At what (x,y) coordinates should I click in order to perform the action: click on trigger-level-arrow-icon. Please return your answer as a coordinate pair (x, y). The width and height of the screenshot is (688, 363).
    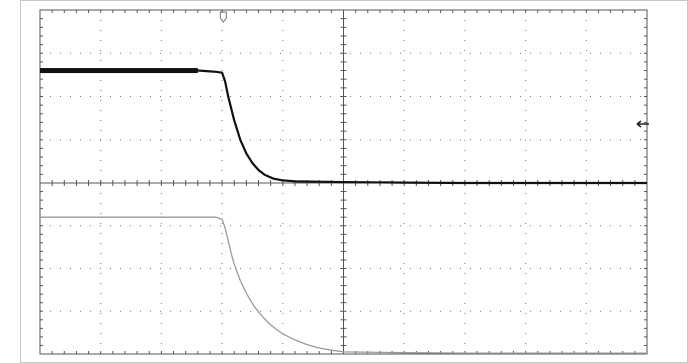
    Looking at the image, I should click on (642, 124).